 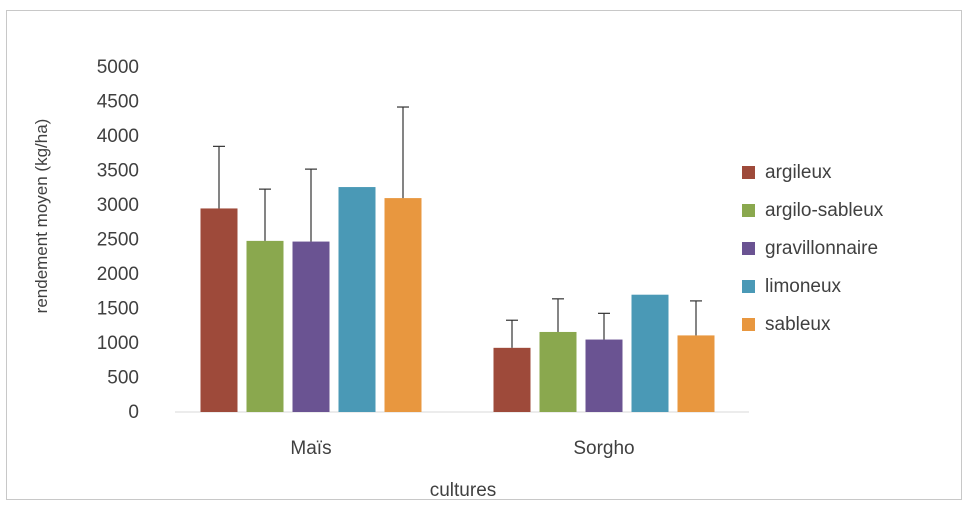 What do you see at coordinates (463, 490) in the screenshot?
I see `x-axis-label: cultures` at bounding box center [463, 490].